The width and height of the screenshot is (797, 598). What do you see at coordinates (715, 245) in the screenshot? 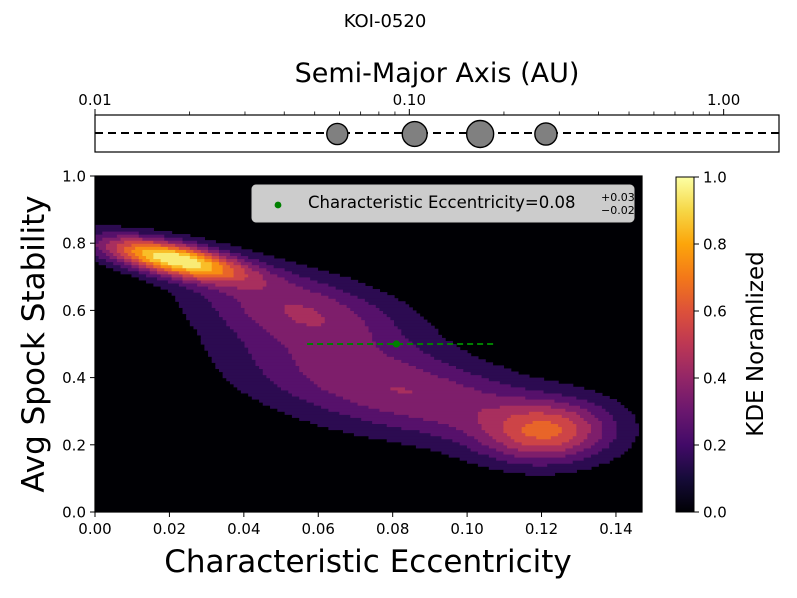
I see `colorbar-tick-label: 0.8` at bounding box center [715, 245].